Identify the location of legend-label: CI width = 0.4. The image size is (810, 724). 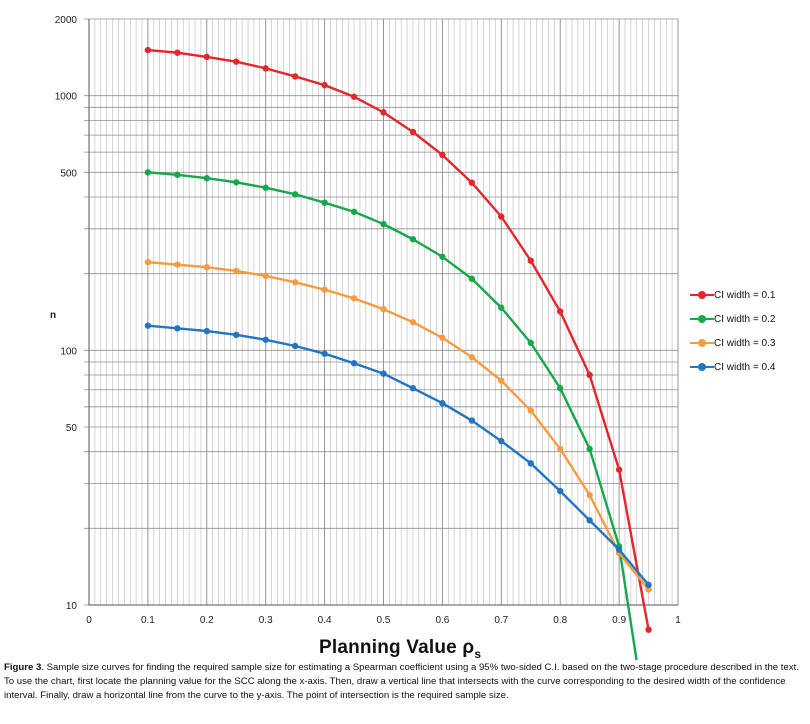
(745, 367).